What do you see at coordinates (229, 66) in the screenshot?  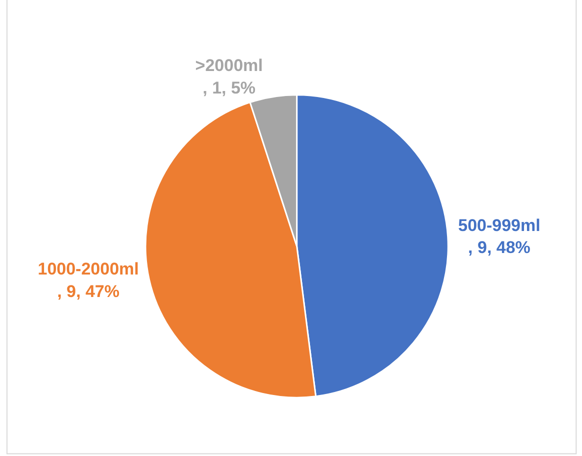 I see `slice-label: >2000ml` at bounding box center [229, 66].